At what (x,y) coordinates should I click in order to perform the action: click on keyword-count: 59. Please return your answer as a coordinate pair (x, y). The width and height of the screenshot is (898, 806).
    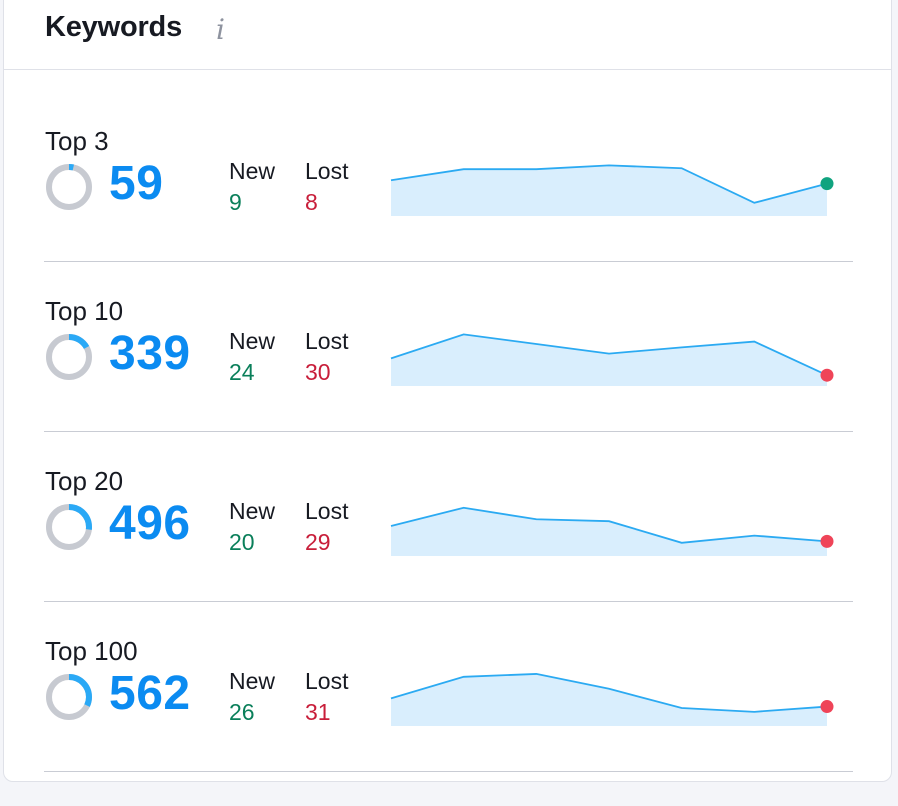
    Looking at the image, I should click on (136, 183).